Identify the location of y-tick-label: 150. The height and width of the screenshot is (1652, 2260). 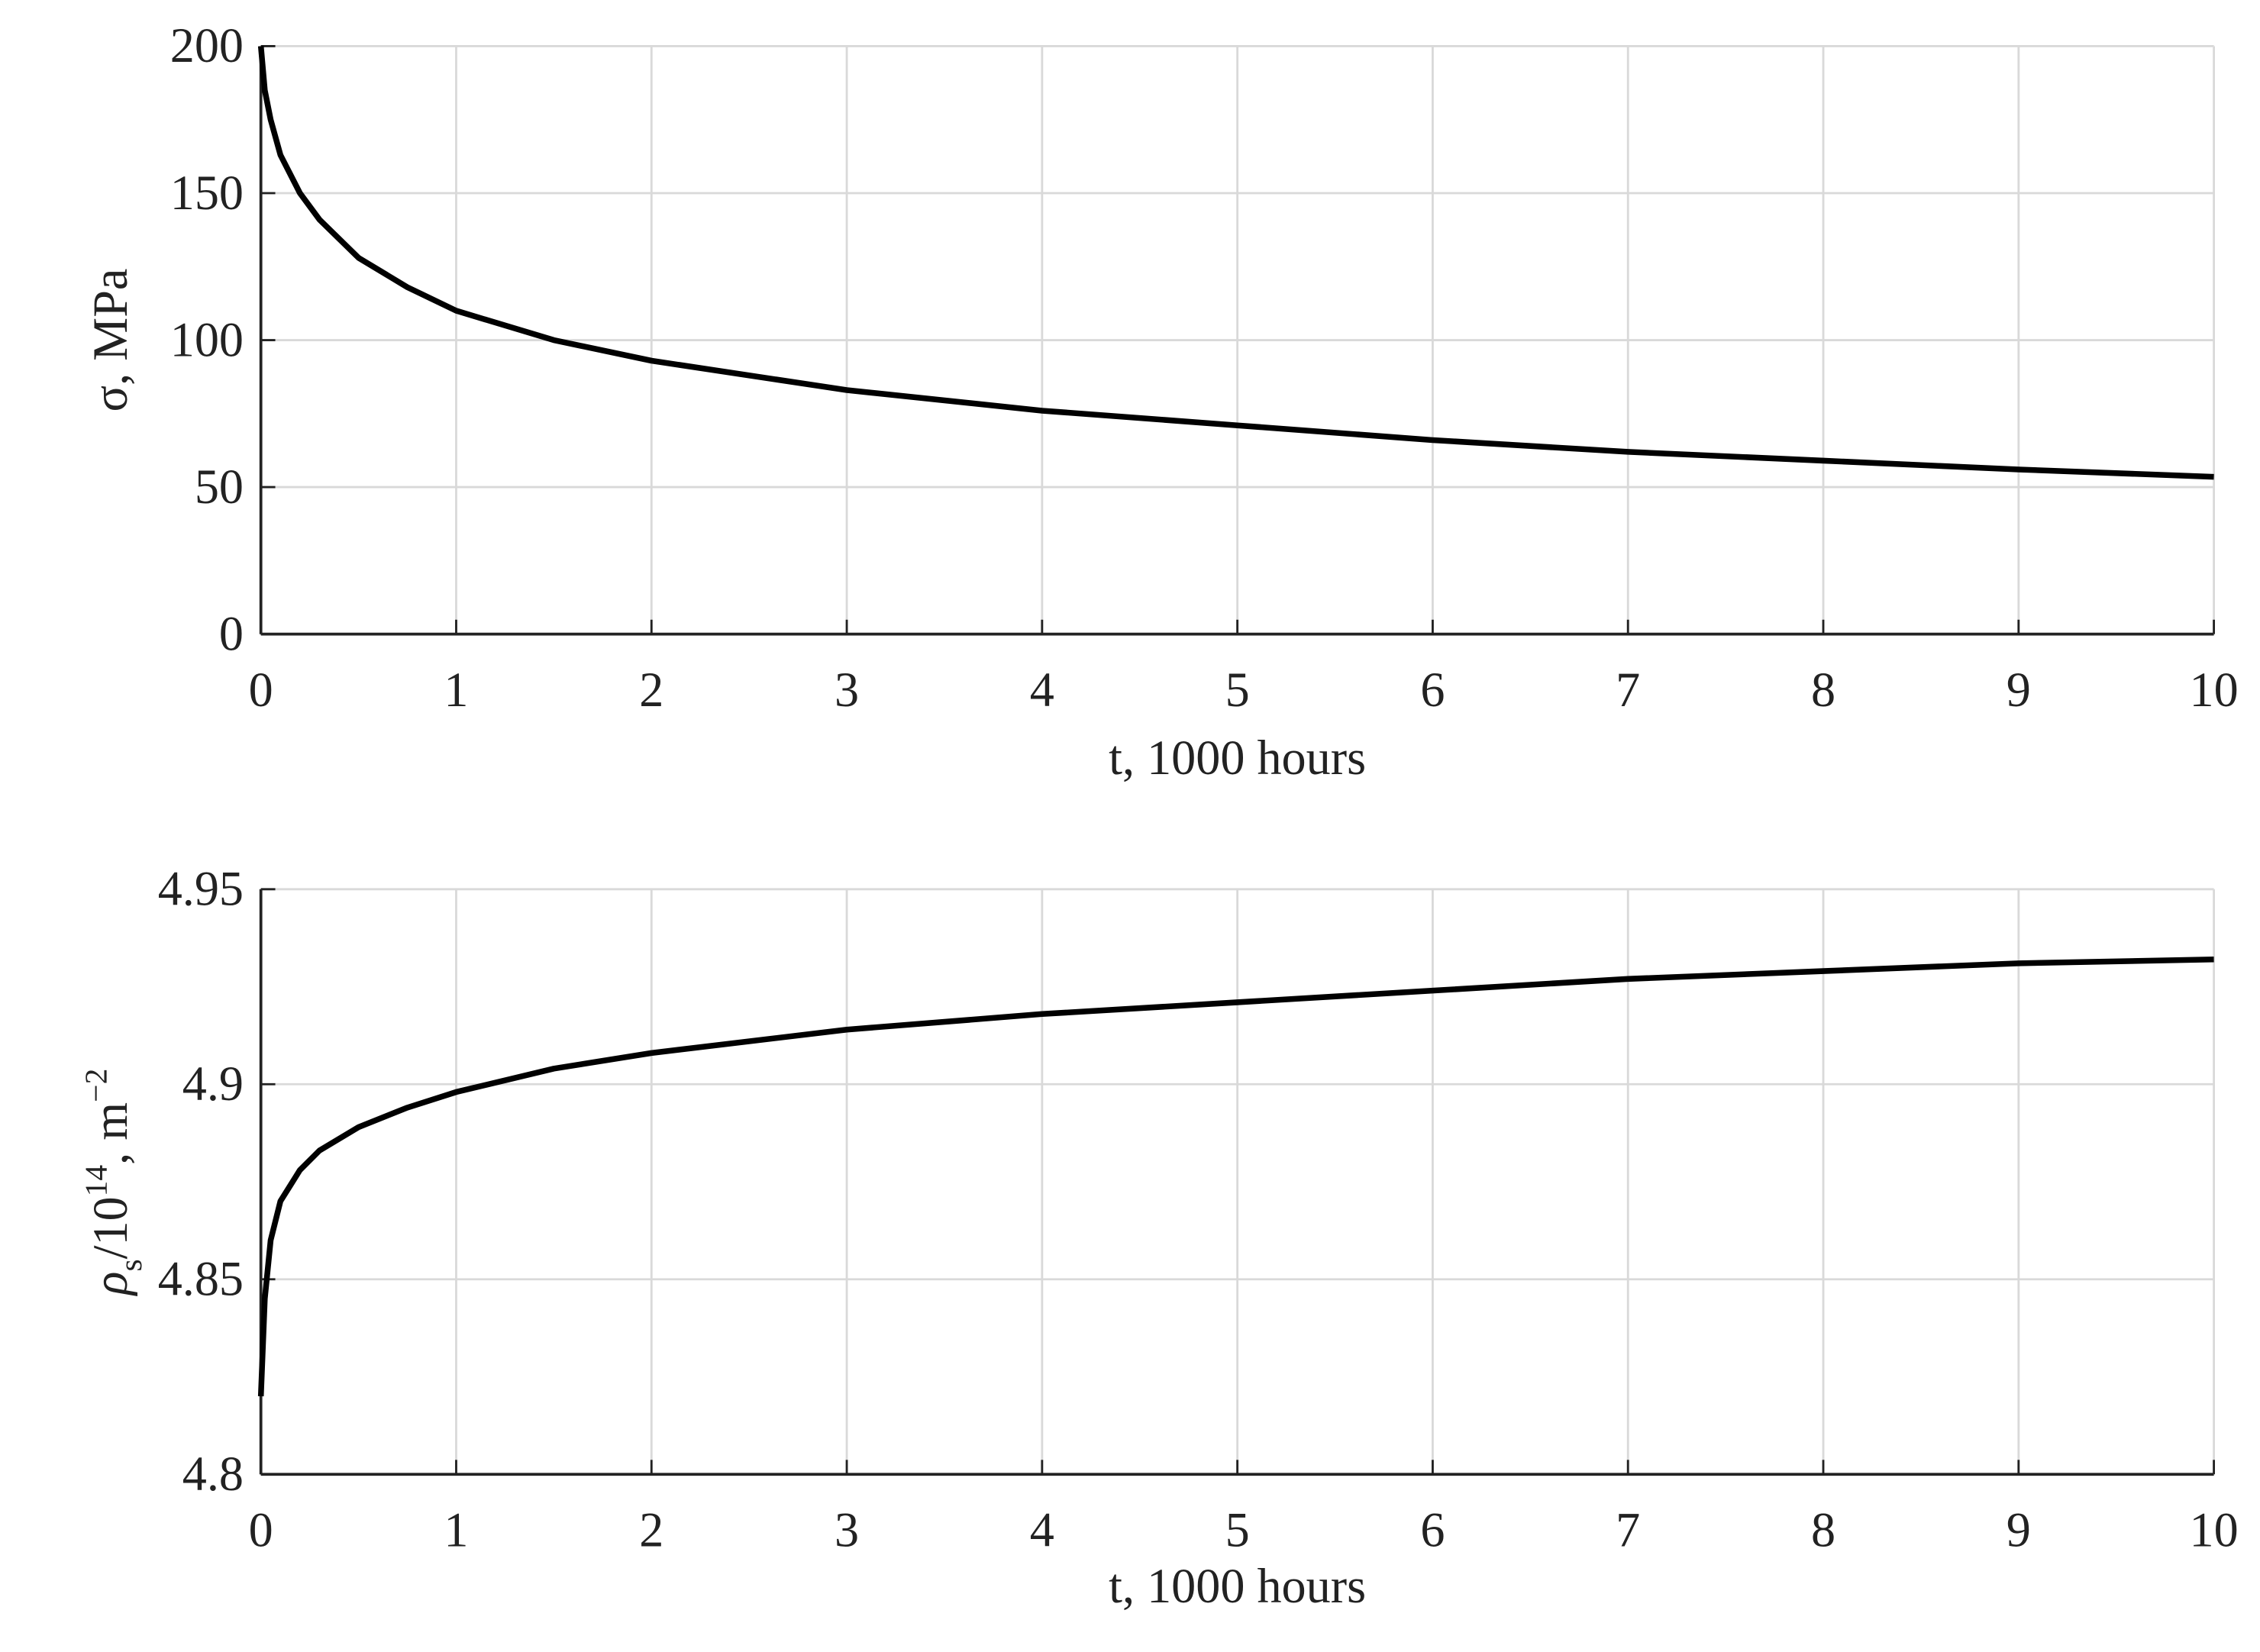
(207, 193).